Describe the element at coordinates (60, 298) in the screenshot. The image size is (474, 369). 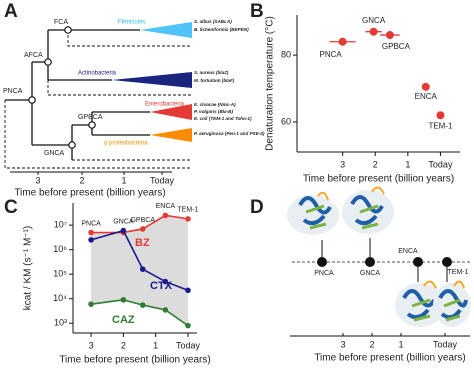
I see `y-tick-label: 10⁴` at that location.